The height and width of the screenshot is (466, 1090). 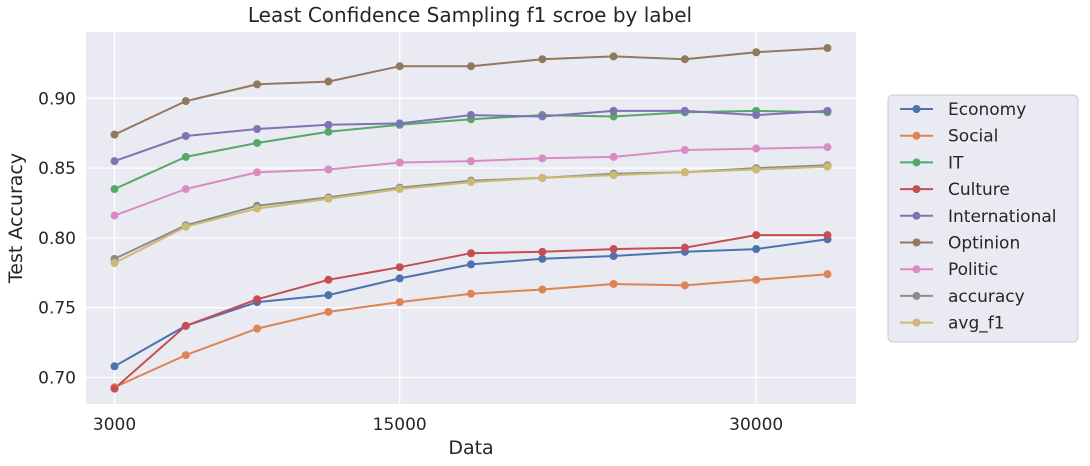 I want to click on legend-label-politic: Politic, so click(x=973, y=270).